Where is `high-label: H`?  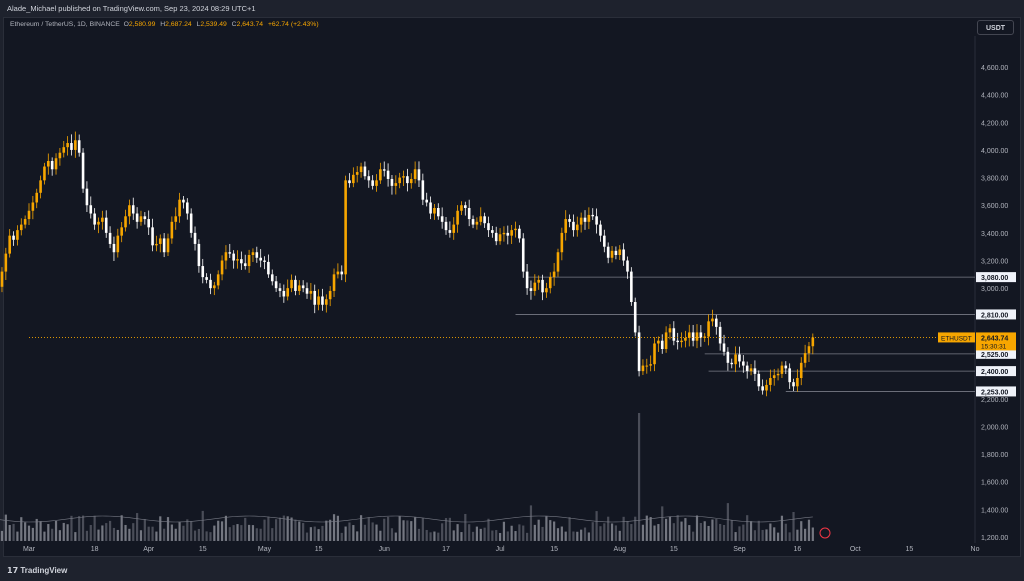 high-label: H is located at coordinates (163, 24).